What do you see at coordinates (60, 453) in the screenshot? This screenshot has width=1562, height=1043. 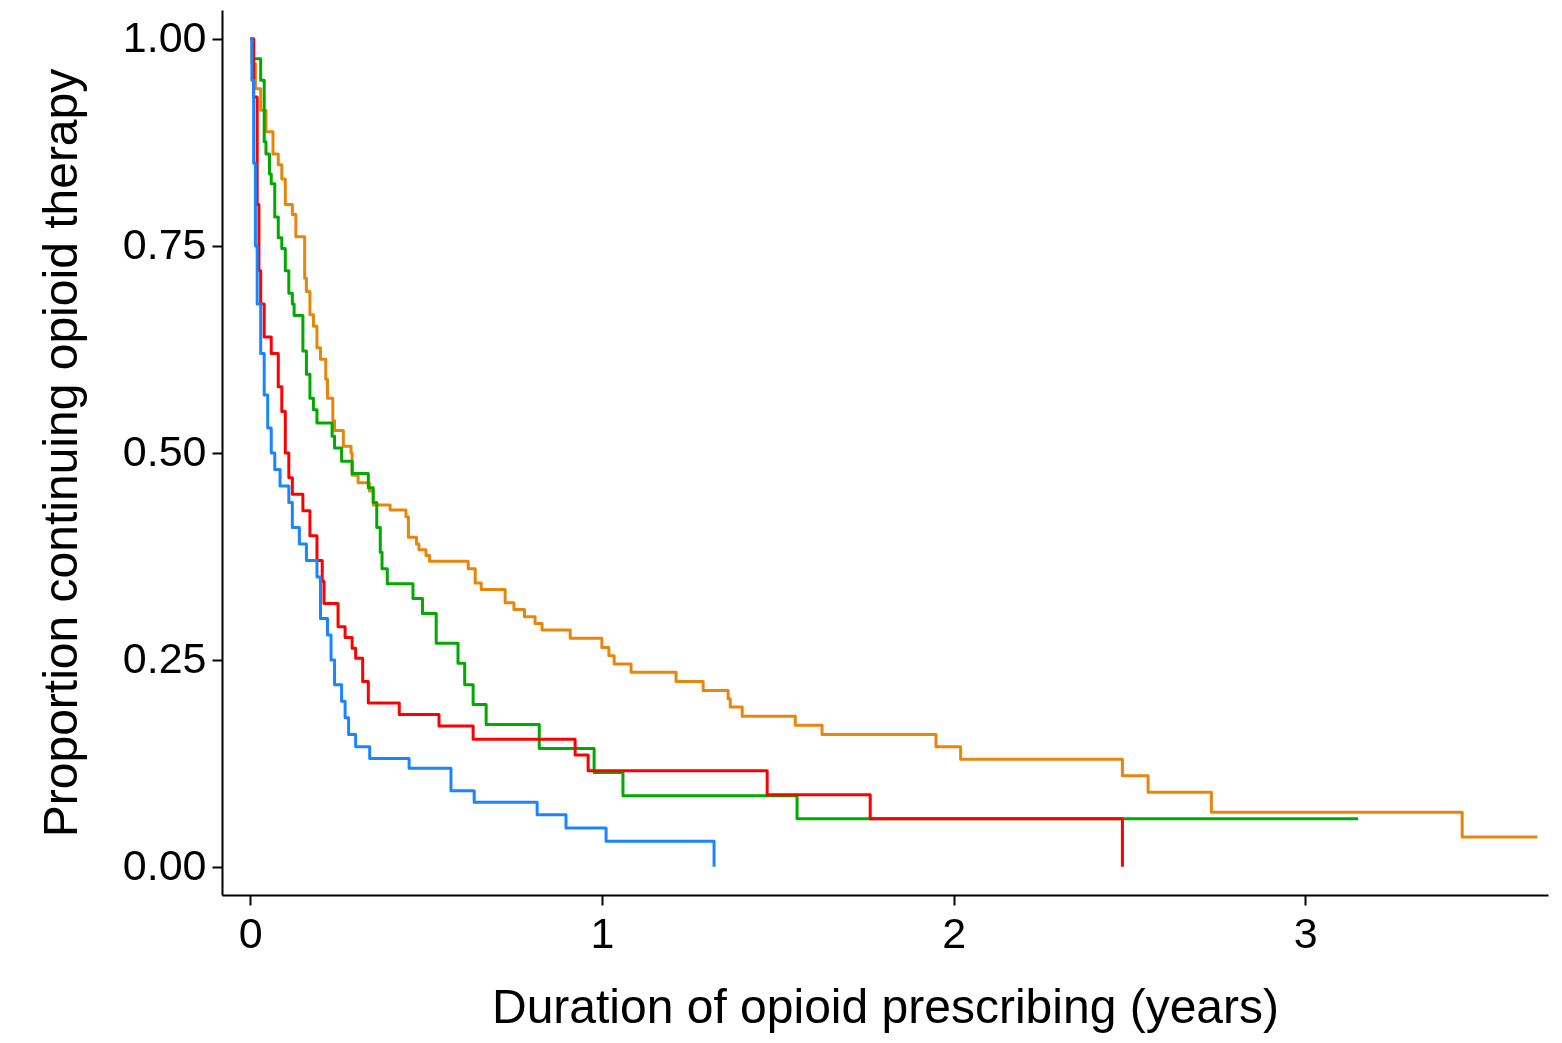 I see `y-axis-title: Proportion continuing opioid therapy` at bounding box center [60, 453].